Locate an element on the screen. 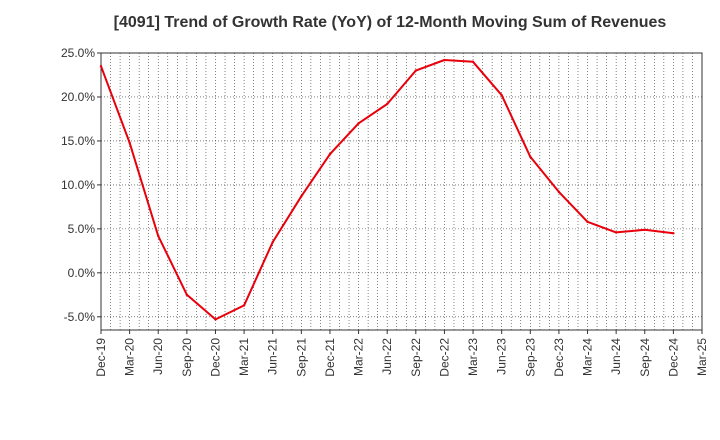  y-tick-label: 15.0% is located at coordinates (78, 141).